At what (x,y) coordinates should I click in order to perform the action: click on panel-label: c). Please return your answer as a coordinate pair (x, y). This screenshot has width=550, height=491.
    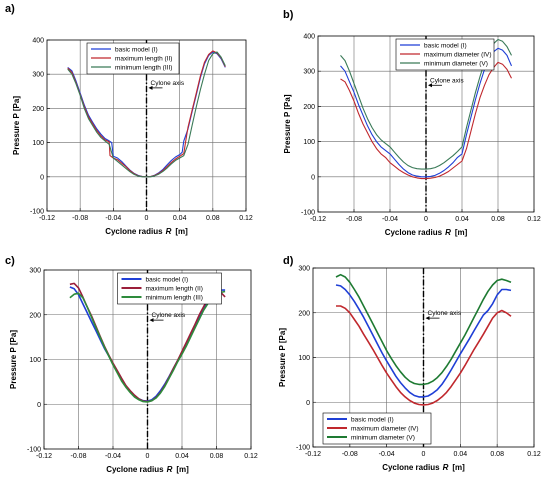
    Looking at the image, I should click on (10, 261).